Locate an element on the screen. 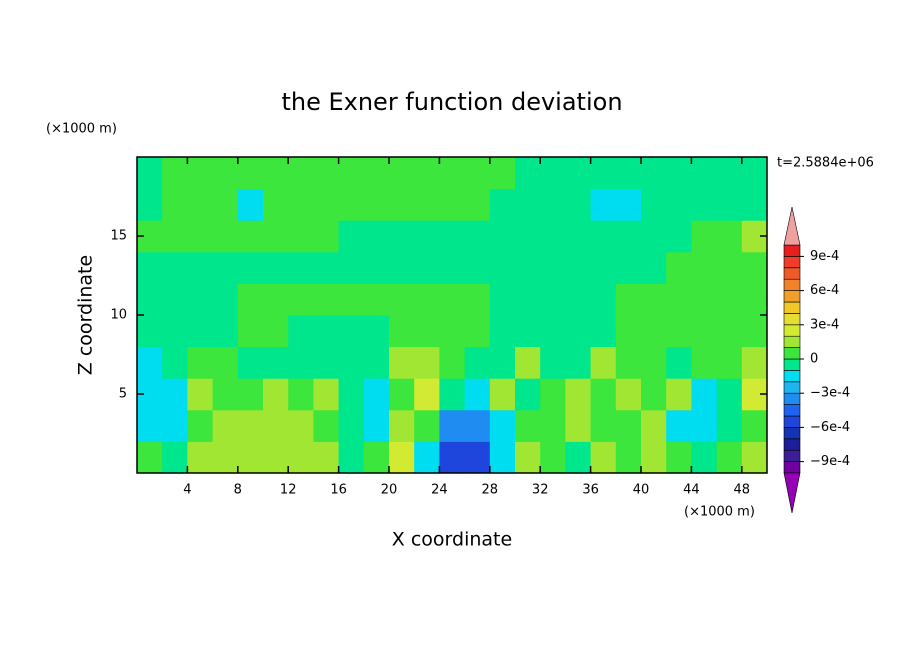  colorbar-tick-label: 6e-4 is located at coordinates (824, 290).